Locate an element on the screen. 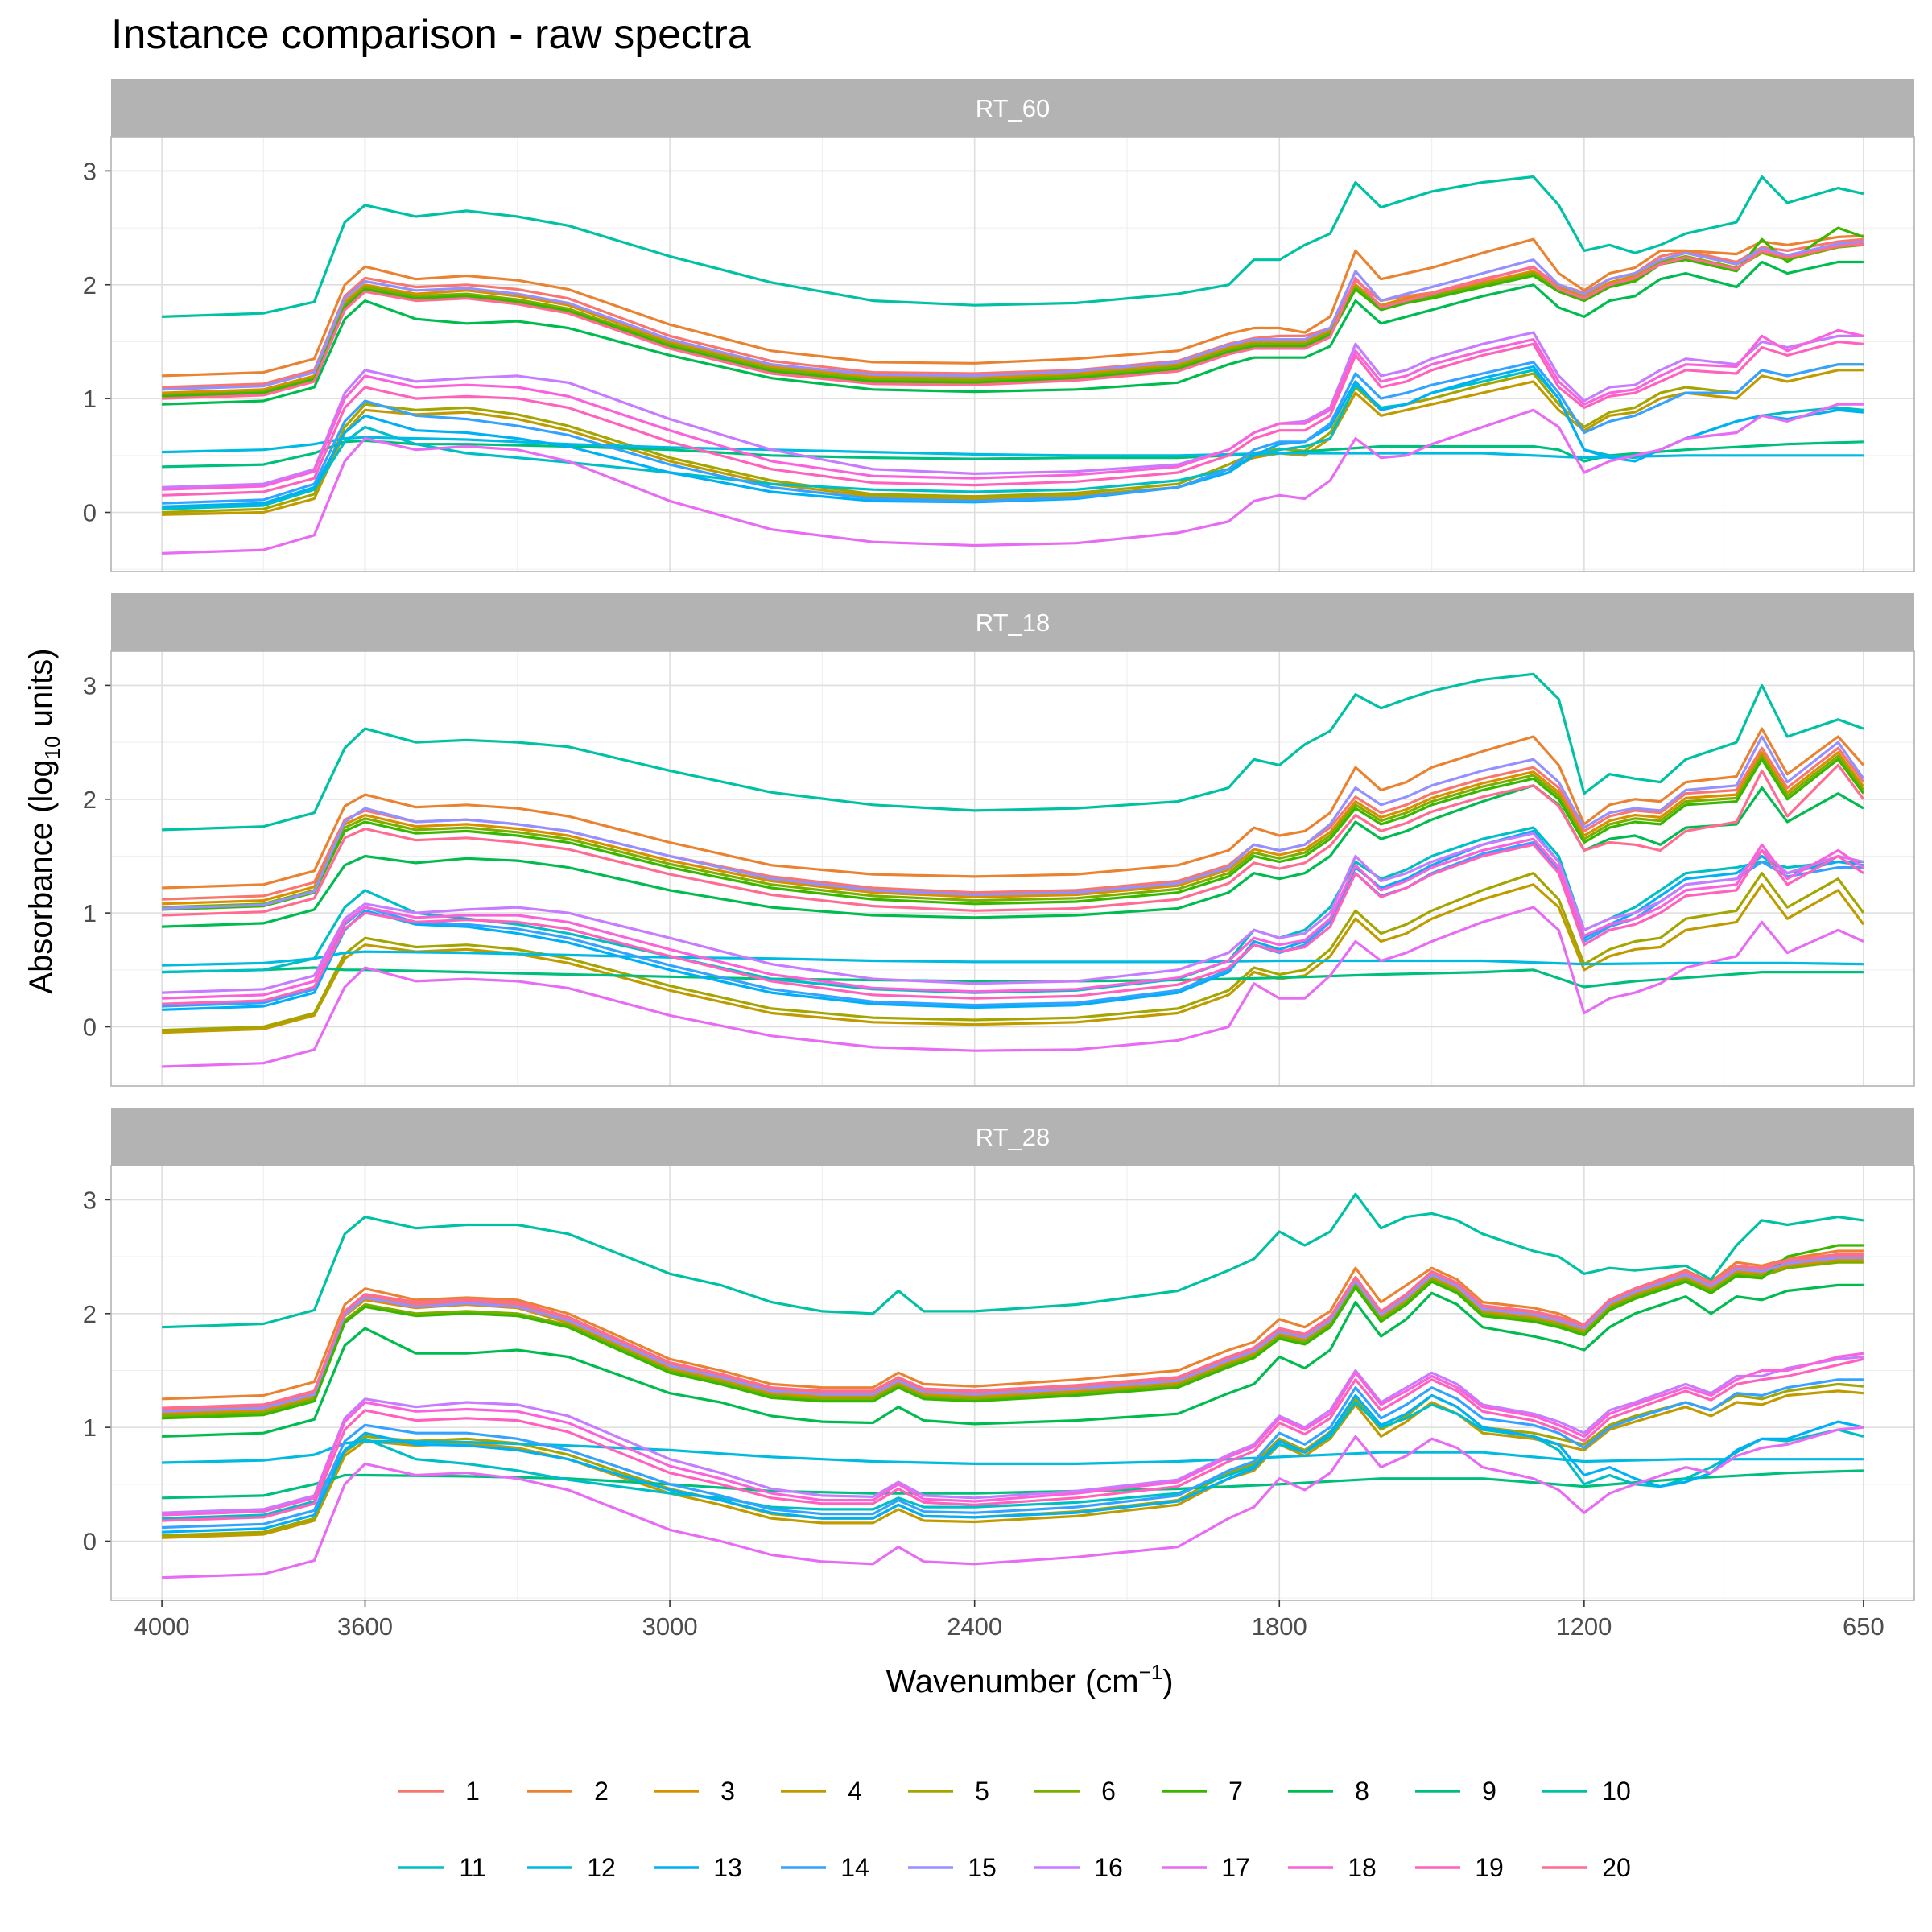 Image resolution: width=1932 pixels, height=1932 pixels. legend-item-17: 17 is located at coordinates (1206, 1867).